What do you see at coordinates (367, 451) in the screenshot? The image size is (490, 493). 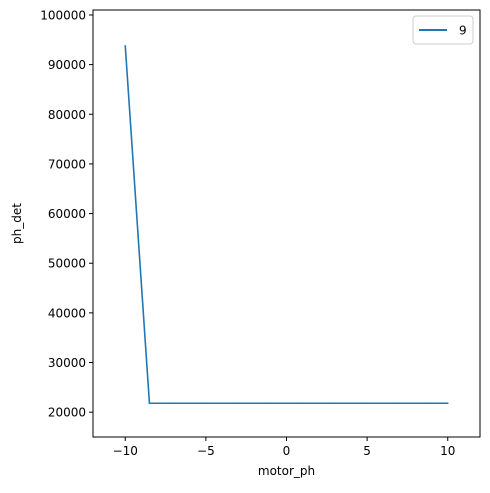 I see `x-tick-label: 5` at bounding box center [367, 451].